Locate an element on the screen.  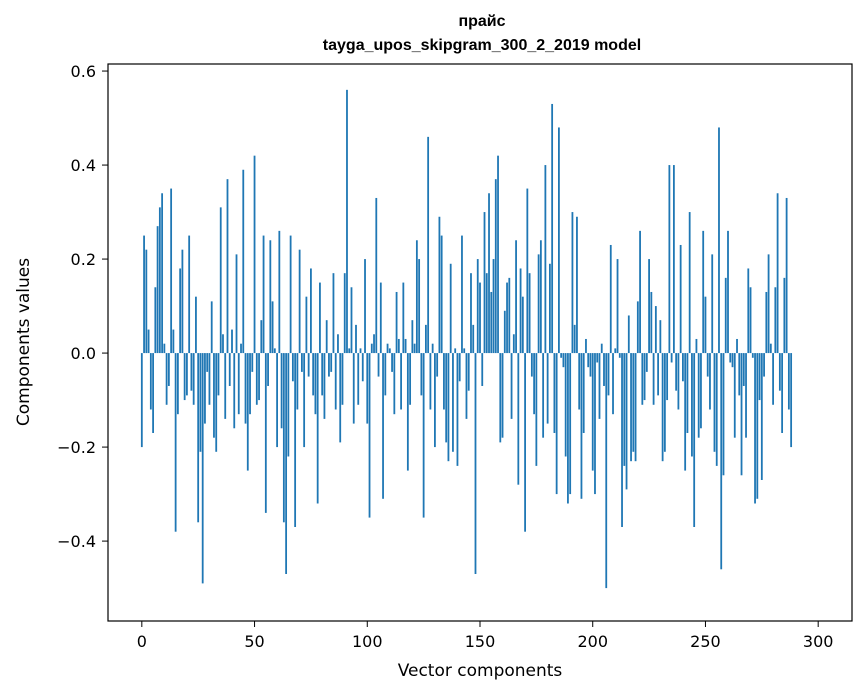
chart-title-line2: tayga_upos_skipgram_300_2_2019 model is located at coordinates (482, 45).